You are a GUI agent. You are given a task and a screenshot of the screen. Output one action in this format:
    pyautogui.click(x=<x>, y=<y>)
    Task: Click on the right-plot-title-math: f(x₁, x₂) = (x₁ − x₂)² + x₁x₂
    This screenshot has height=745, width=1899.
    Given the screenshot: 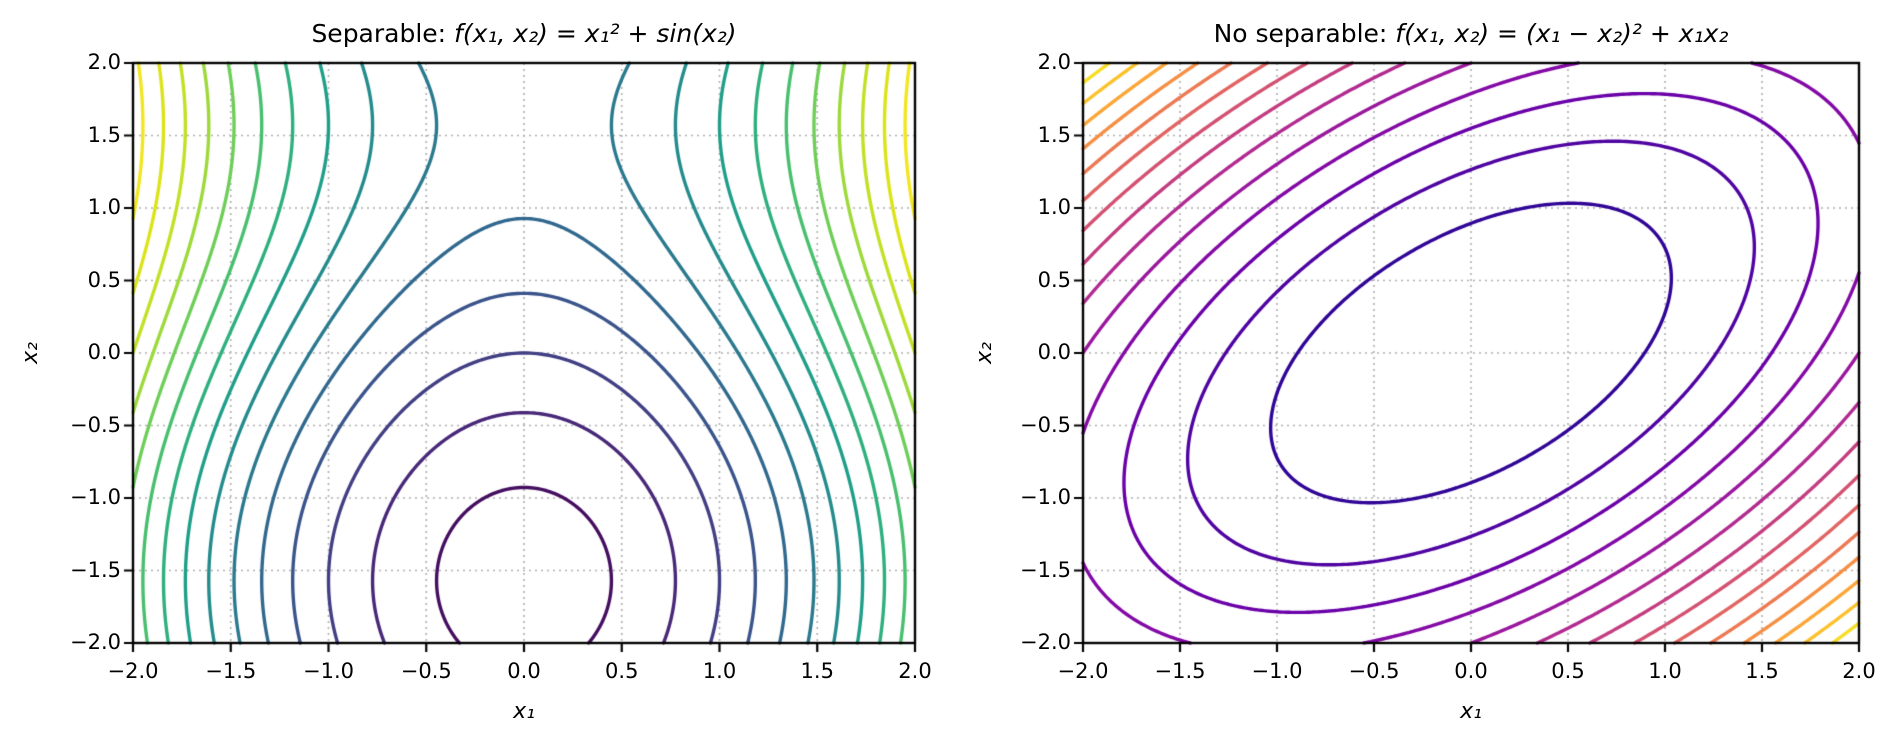 What is the action you would take?
    pyautogui.click(x=1562, y=33)
    